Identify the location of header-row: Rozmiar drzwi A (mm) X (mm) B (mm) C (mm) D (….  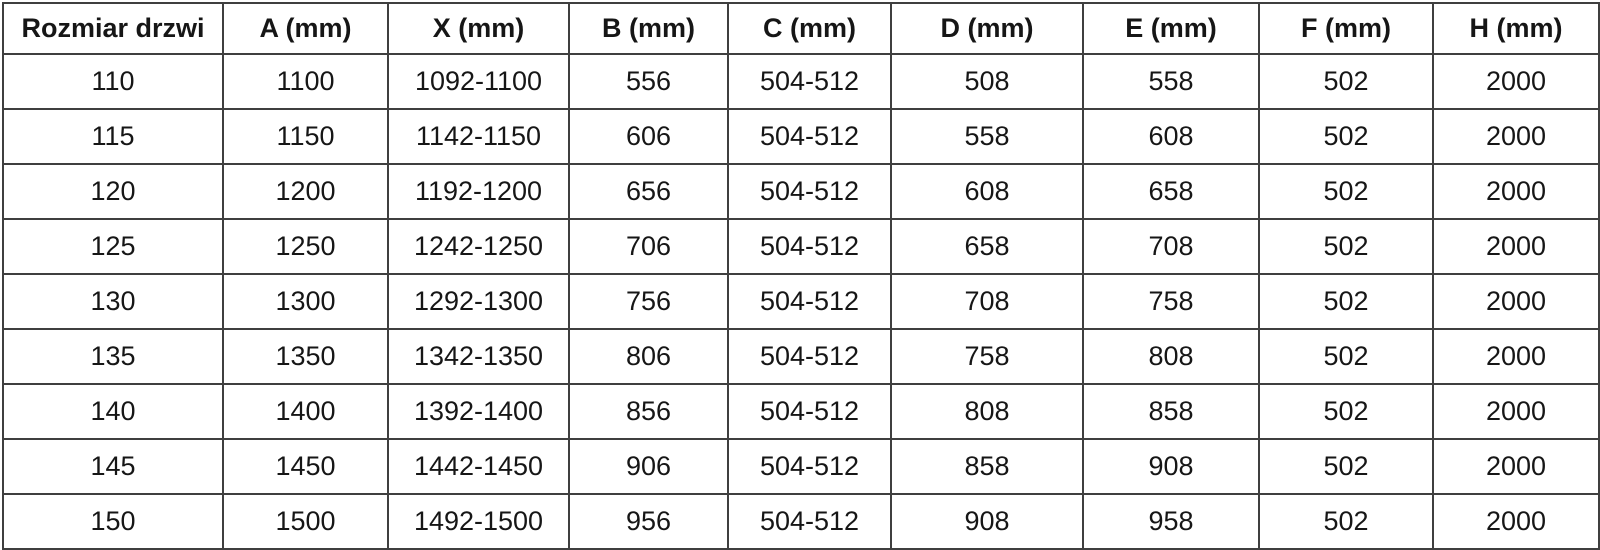
(801, 28).